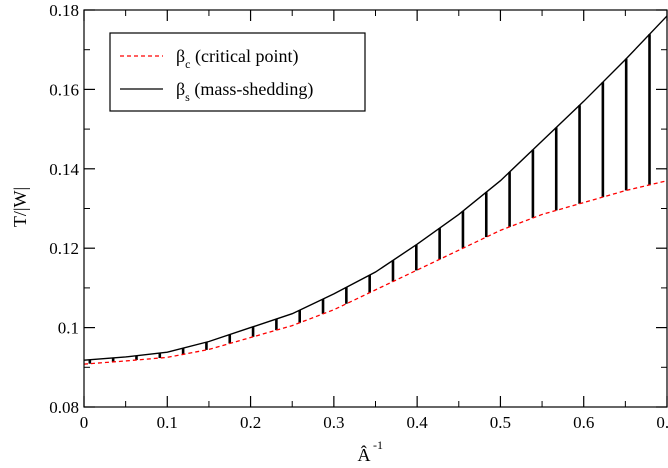 The height and width of the screenshot is (468, 668). I want to click on y-tick-label: 0.16, so click(64, 89).